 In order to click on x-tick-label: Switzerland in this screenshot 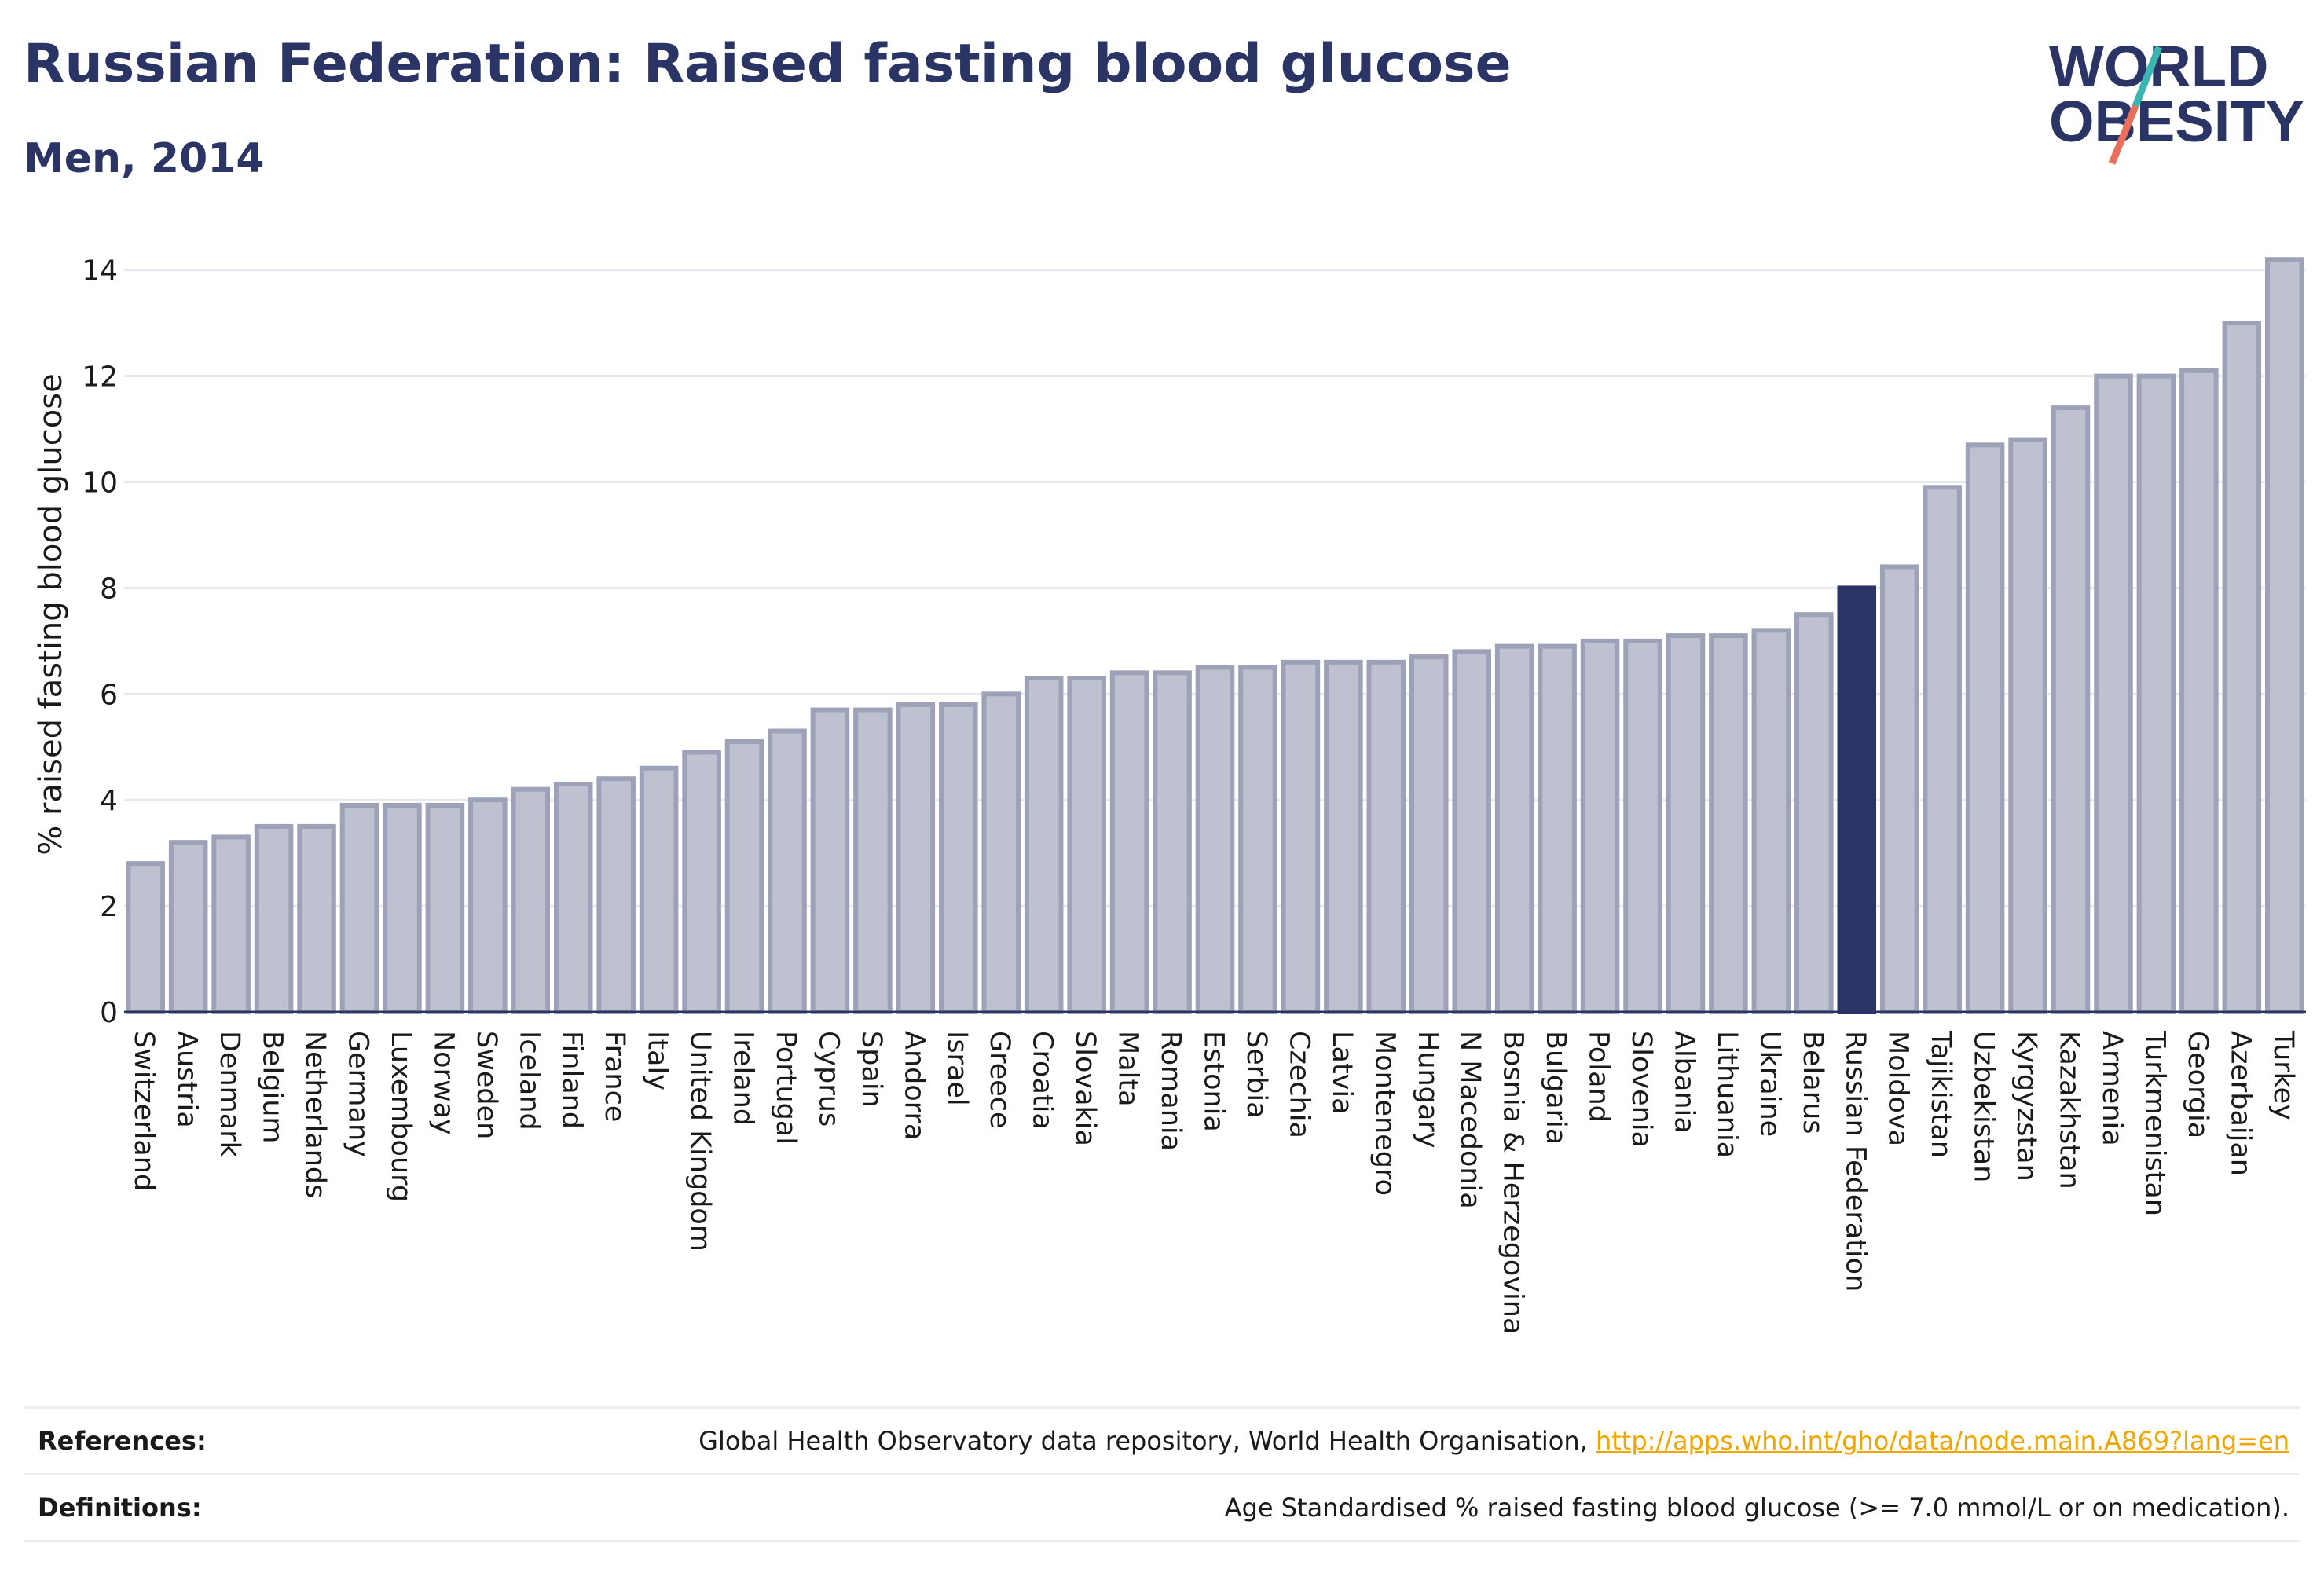, I will do `click(143, 1111)`.